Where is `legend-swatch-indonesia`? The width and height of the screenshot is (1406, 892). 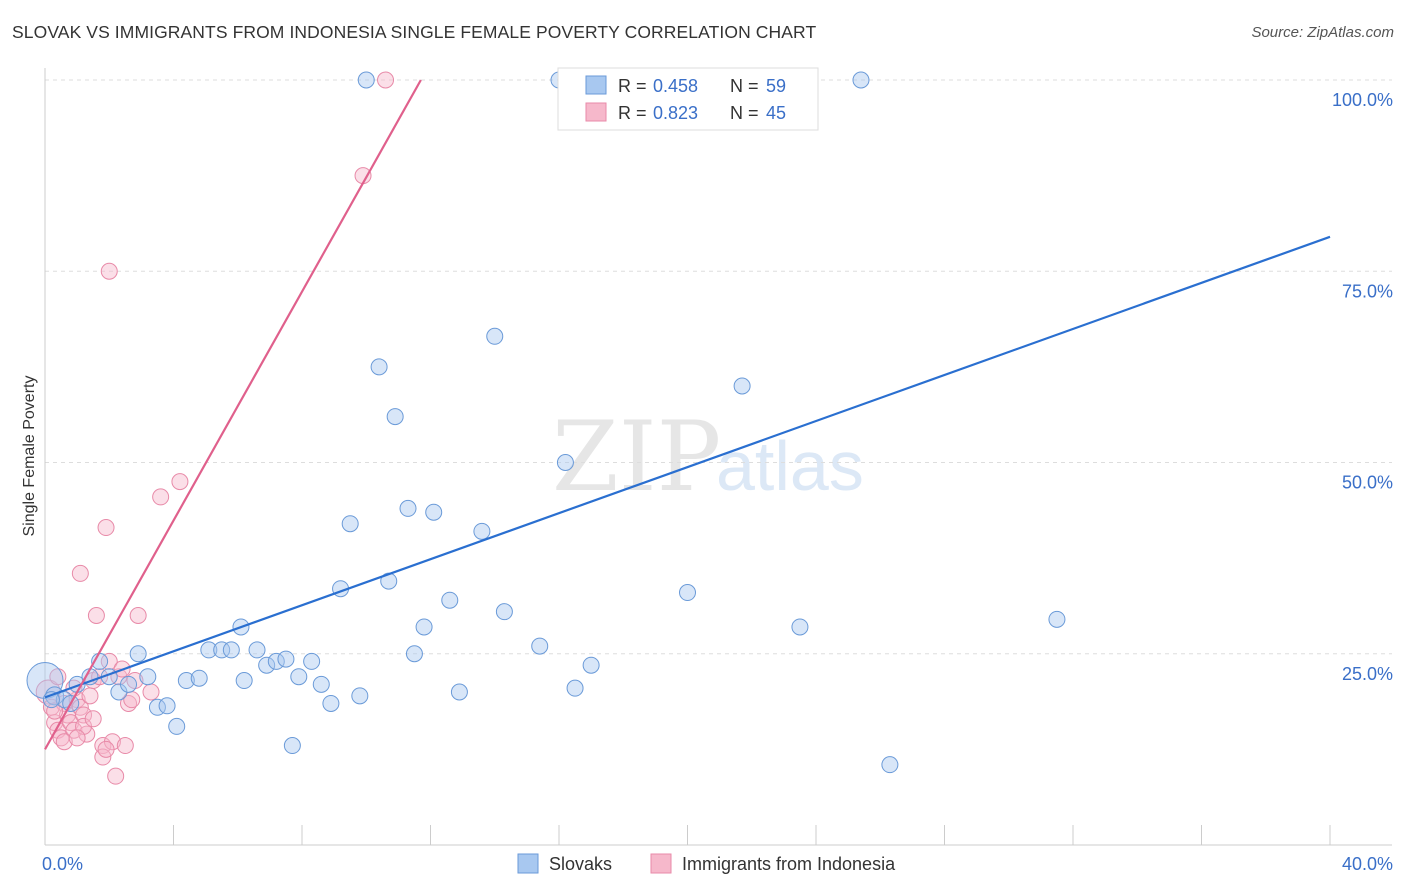 legend-swatch-indonesia is located at coordinates (596, 112).